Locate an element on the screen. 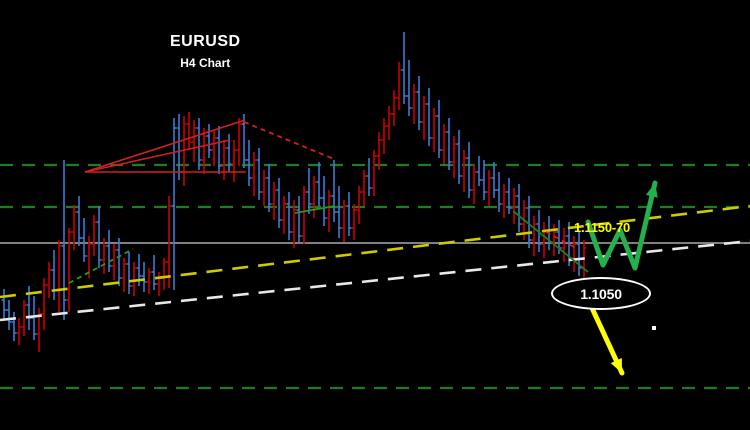  support-level-badge: 1.1050 is located at coordinates (601, 293).